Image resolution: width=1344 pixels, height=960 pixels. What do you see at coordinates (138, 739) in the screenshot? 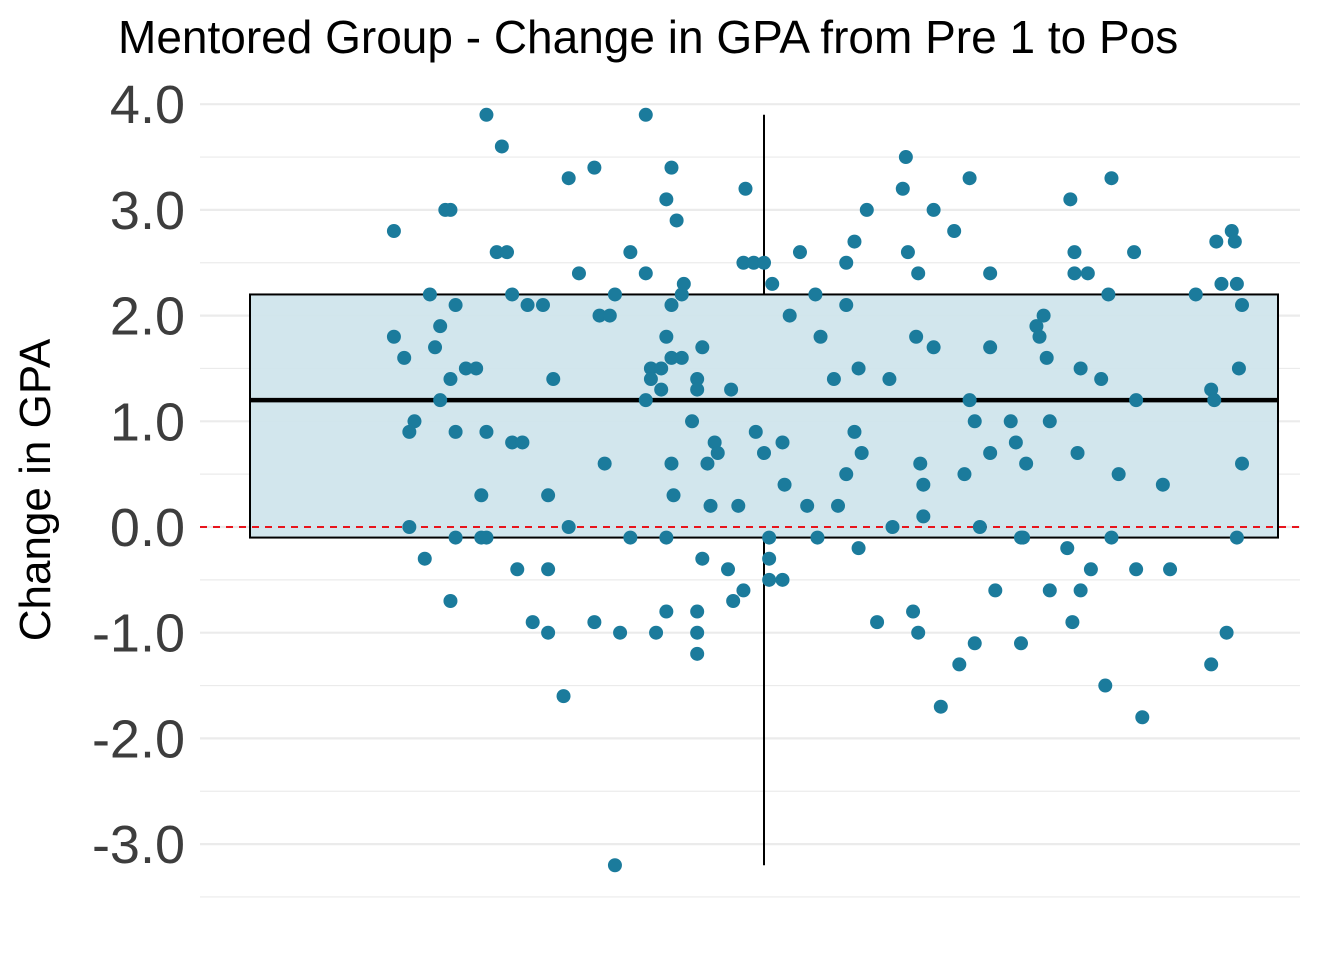
I see `y-tick-label: -2.0` at bounding box center [138, 739].